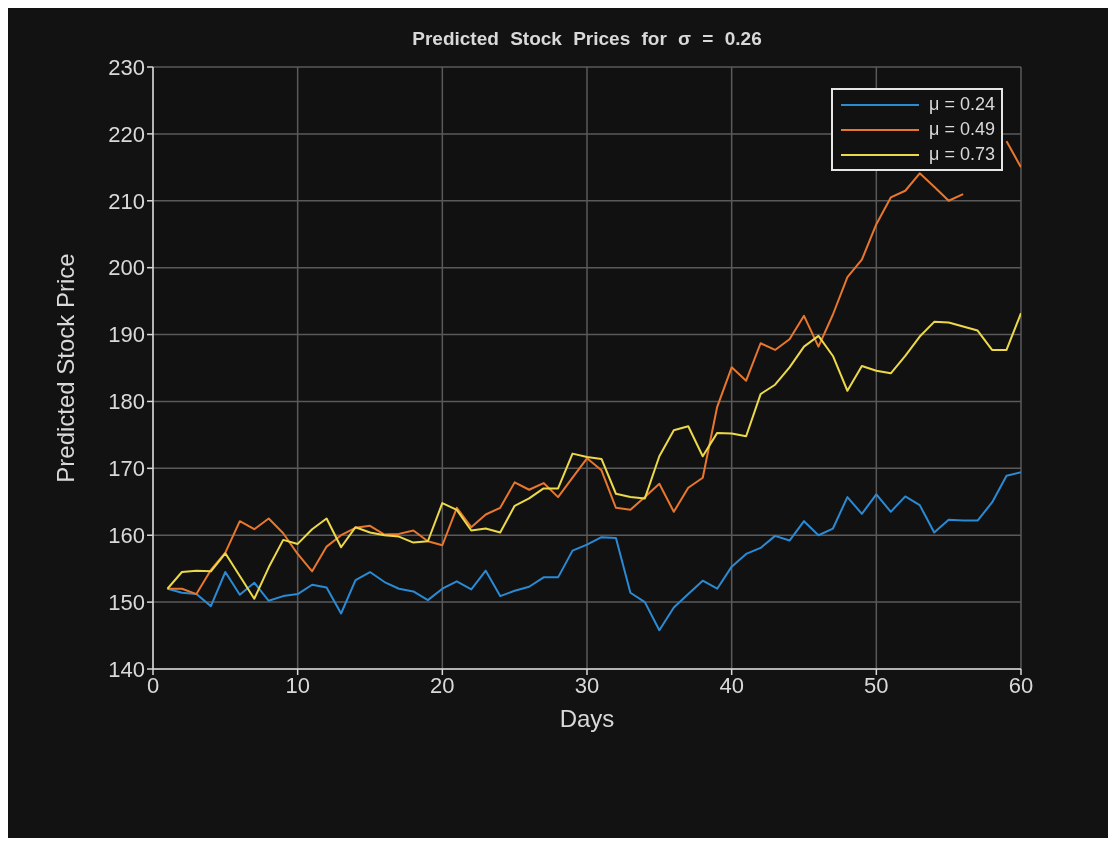  What do you see at coordinates (297, 685) in the screenshot?
I see `x-tick-label: 10` at bounding box center [297, 685].